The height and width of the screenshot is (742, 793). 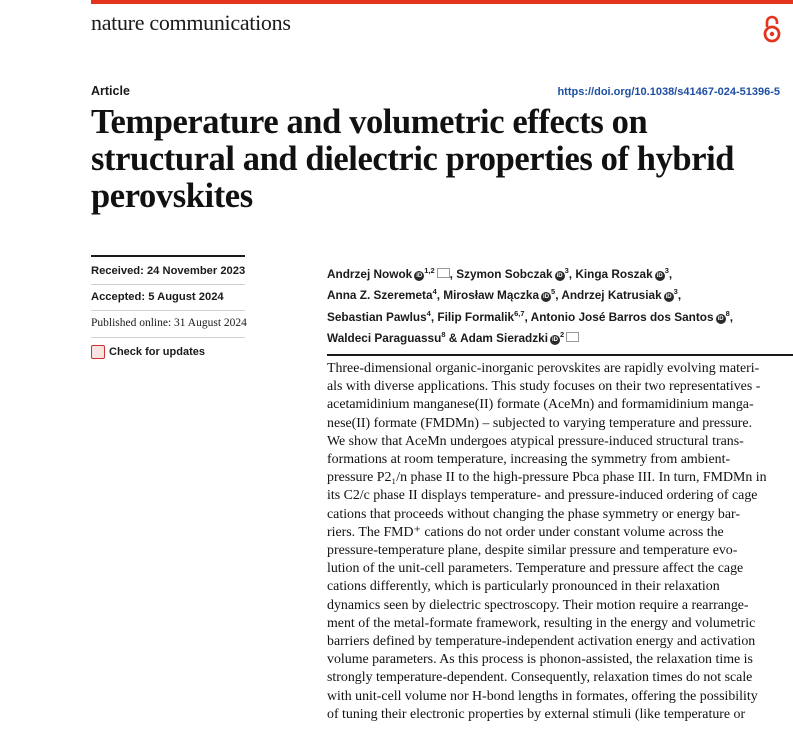 What do you see at coordinates (429, 270) in the screenshot?
I see `author-affiliation: 1,2` at bounding box center [429, 270].